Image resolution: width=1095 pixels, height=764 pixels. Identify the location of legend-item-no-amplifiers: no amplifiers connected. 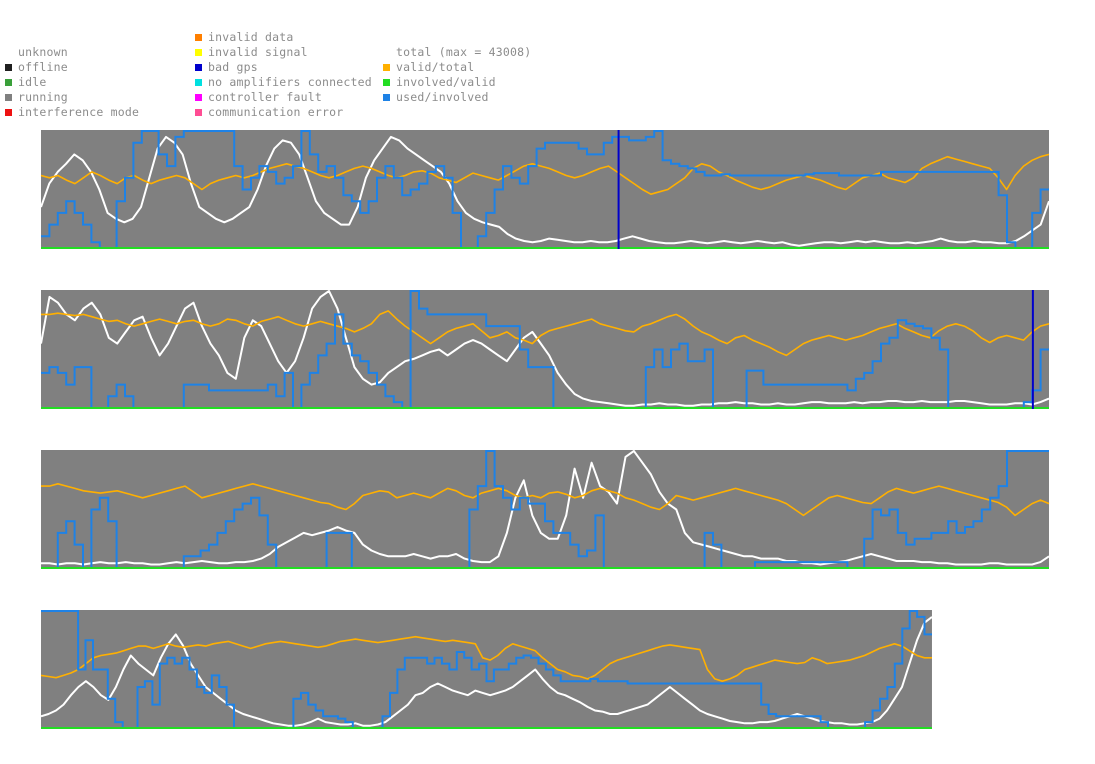
(283, 82).